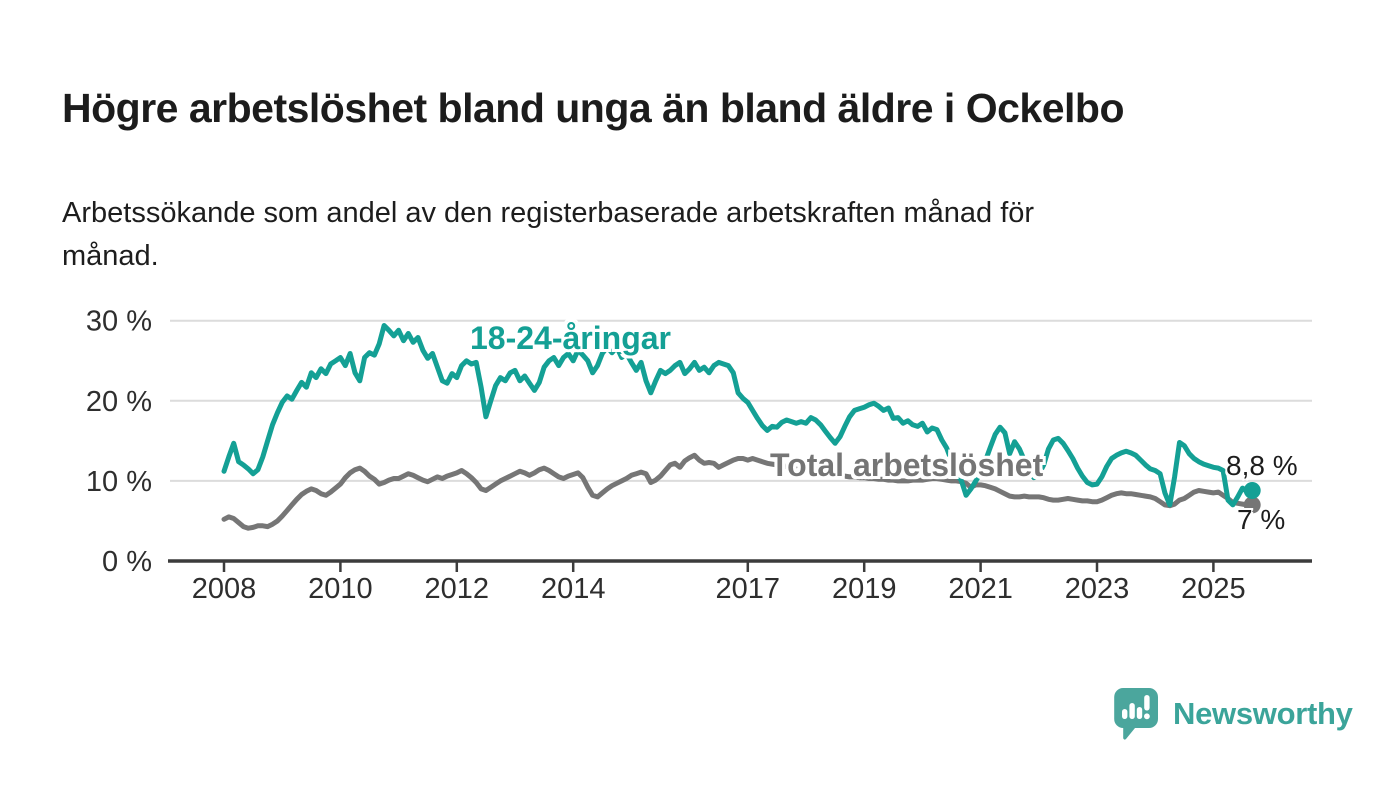  What do you see at coordinates (1261, 519) in the screenshot?
I see `end-value-label-total: 7 %` at bounding box center [1261, 519].